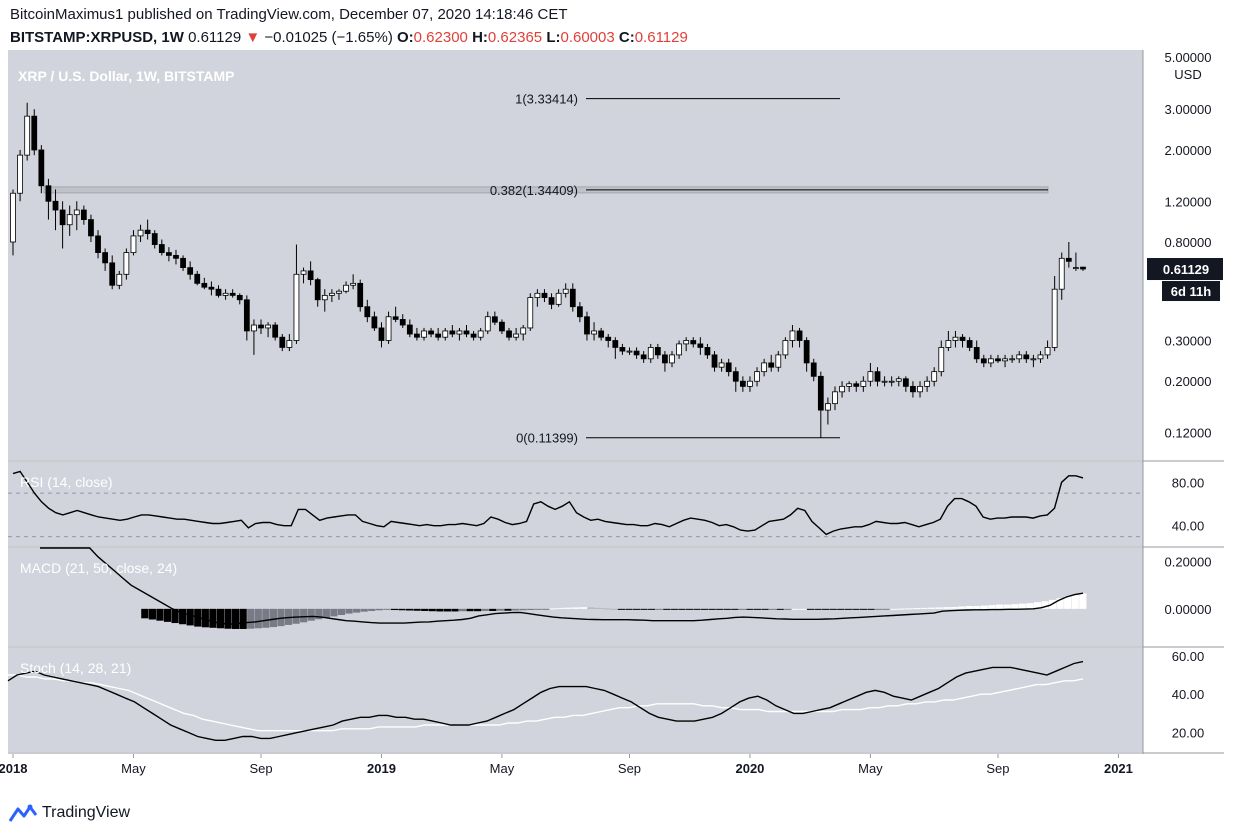 Image resolution: width=1233 pixels, height=835 pixels. Describe the element at coordinates (546, 99) in the screenshot. I see `fib-label: 1(3.33414)` at that location.